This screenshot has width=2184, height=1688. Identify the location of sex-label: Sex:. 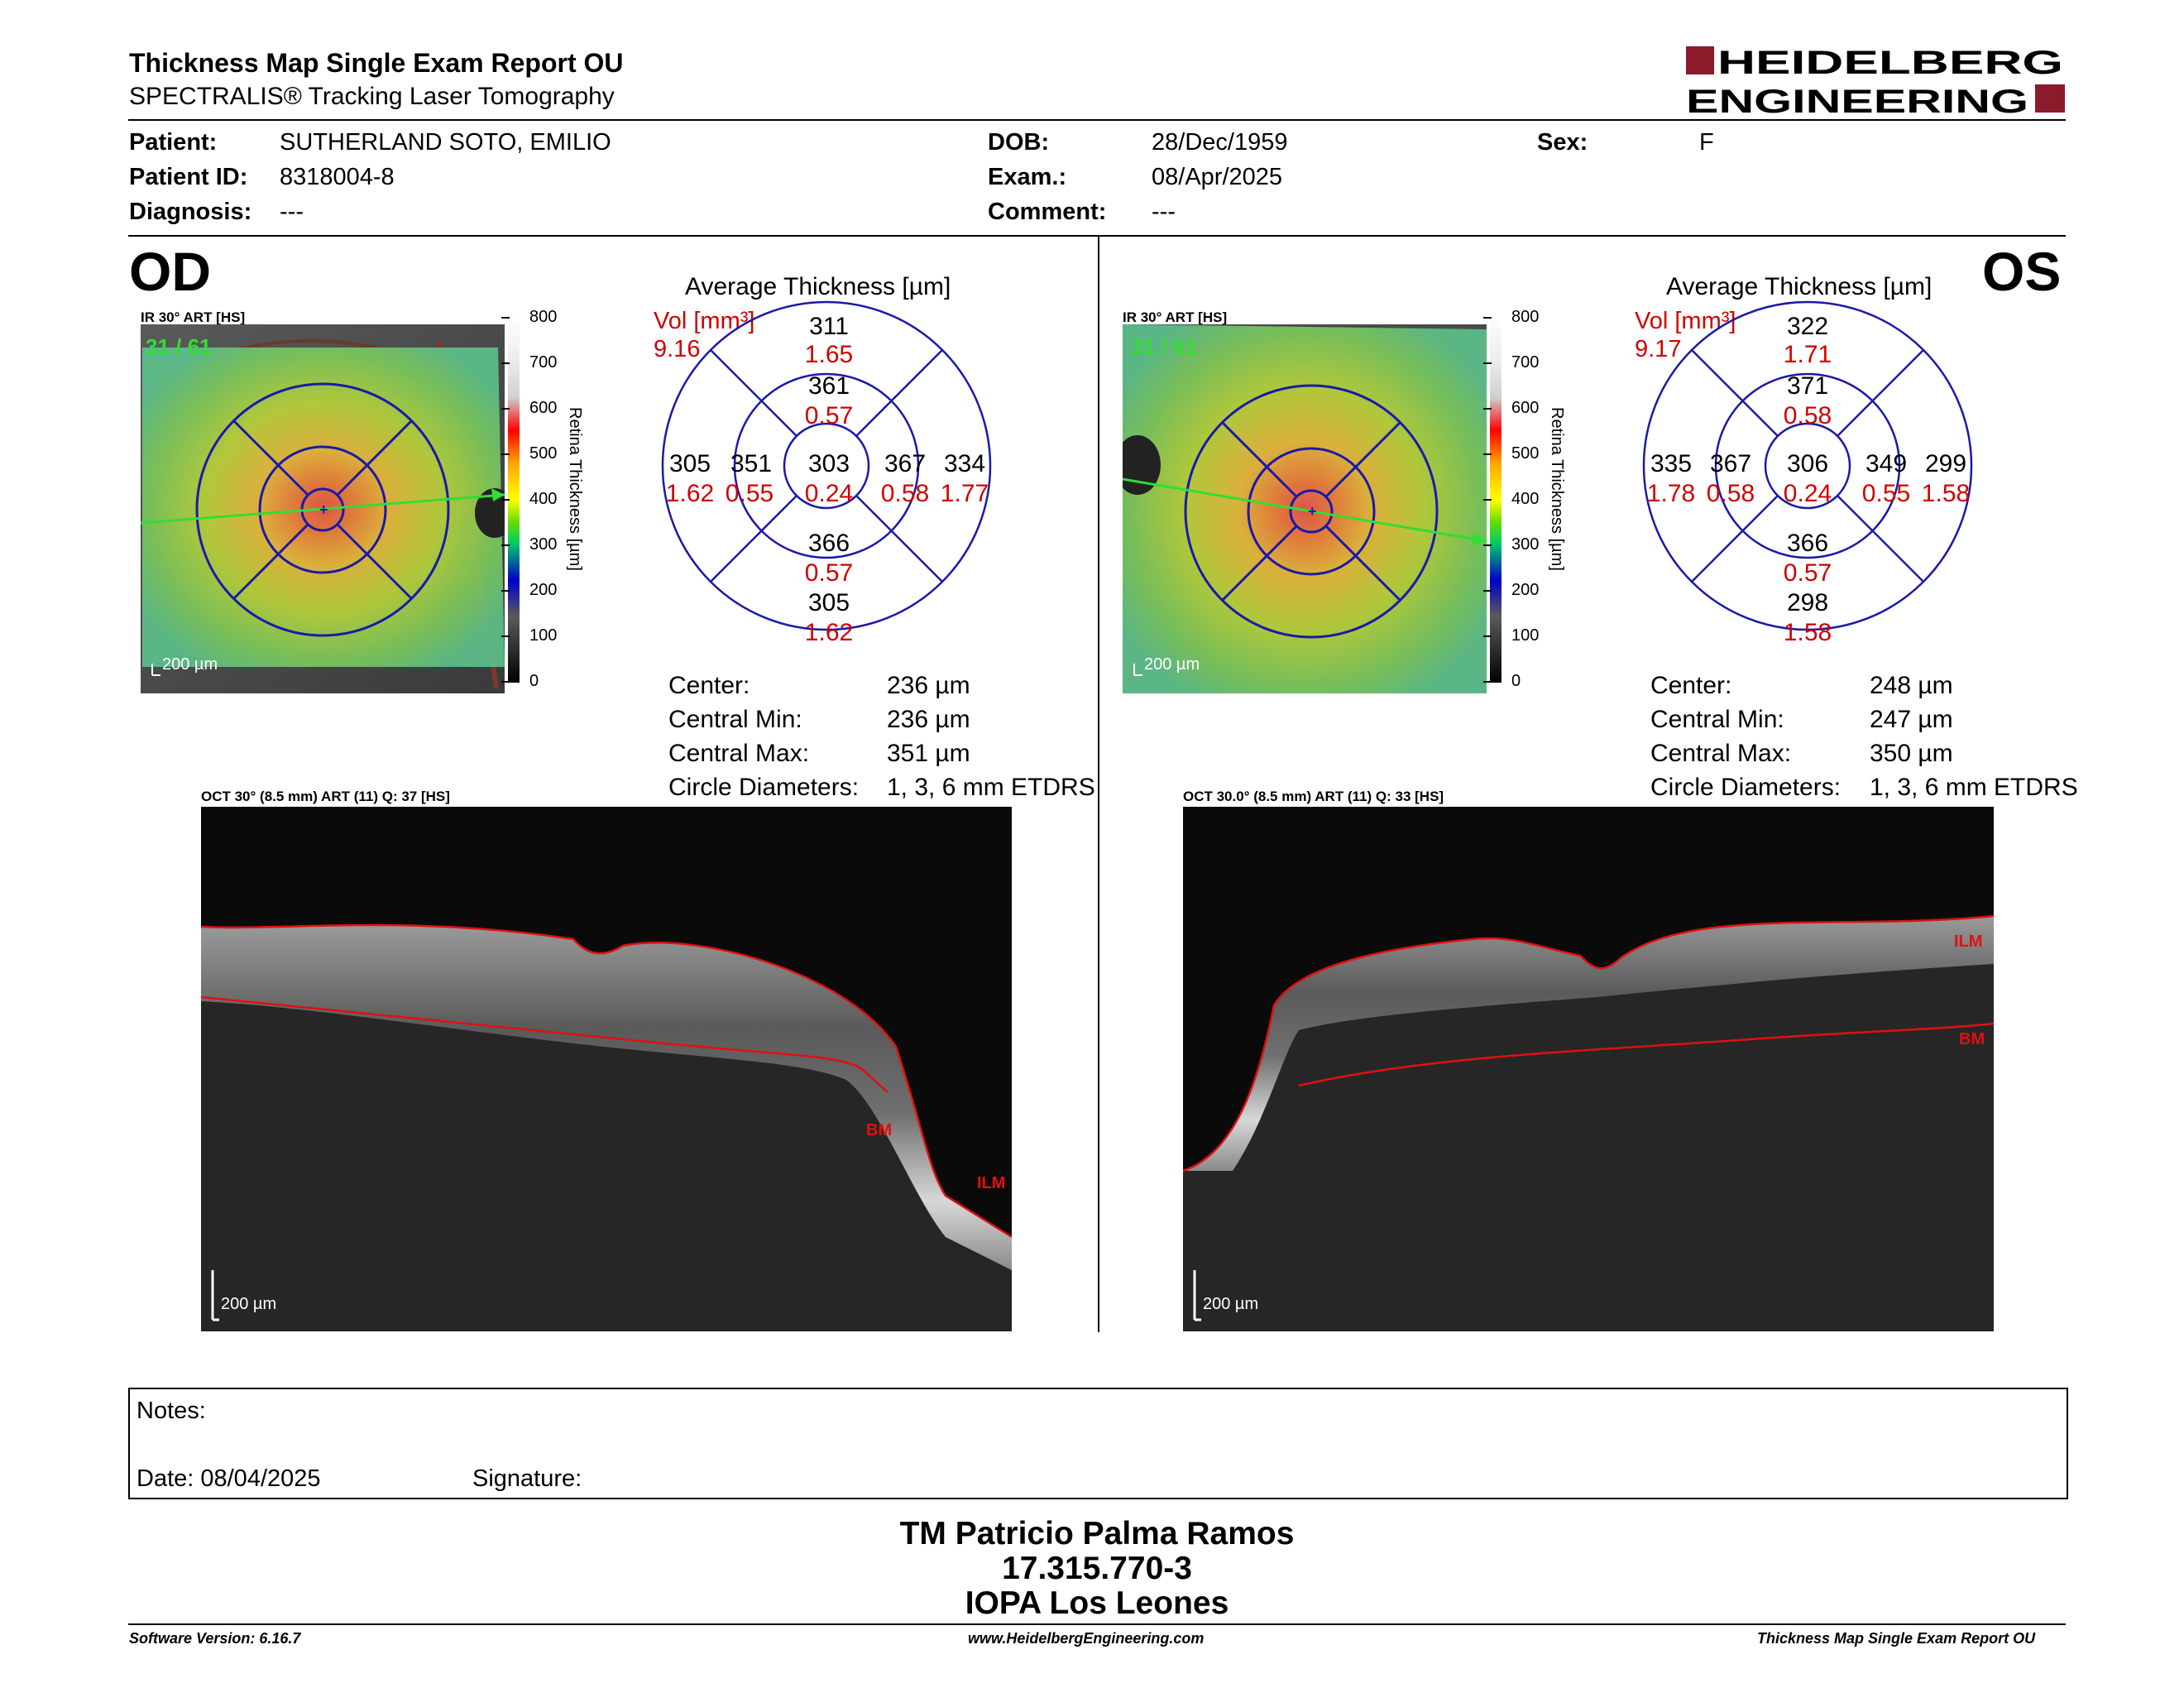
(1562, 142).